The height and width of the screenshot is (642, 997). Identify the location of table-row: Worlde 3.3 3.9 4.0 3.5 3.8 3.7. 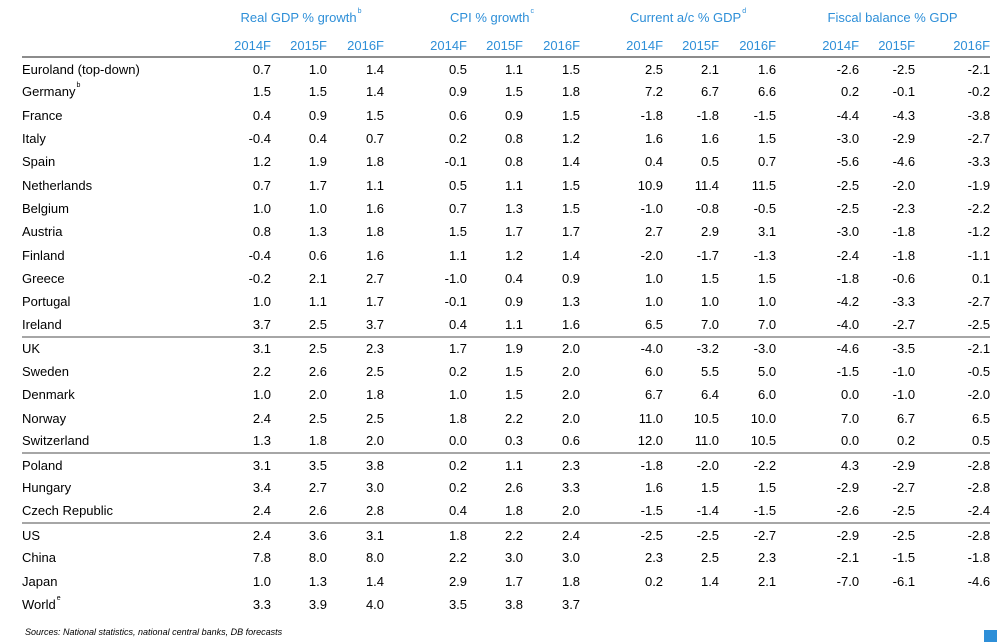
(506, 604).